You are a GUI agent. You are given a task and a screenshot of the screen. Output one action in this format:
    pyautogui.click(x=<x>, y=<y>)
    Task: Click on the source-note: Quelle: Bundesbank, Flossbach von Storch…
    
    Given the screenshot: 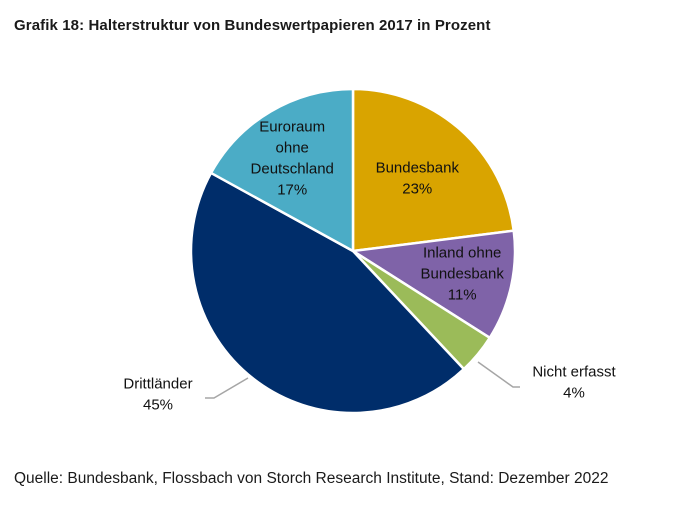 What is the action you would take?
    pyautogui.click(x=311, y=478)
    